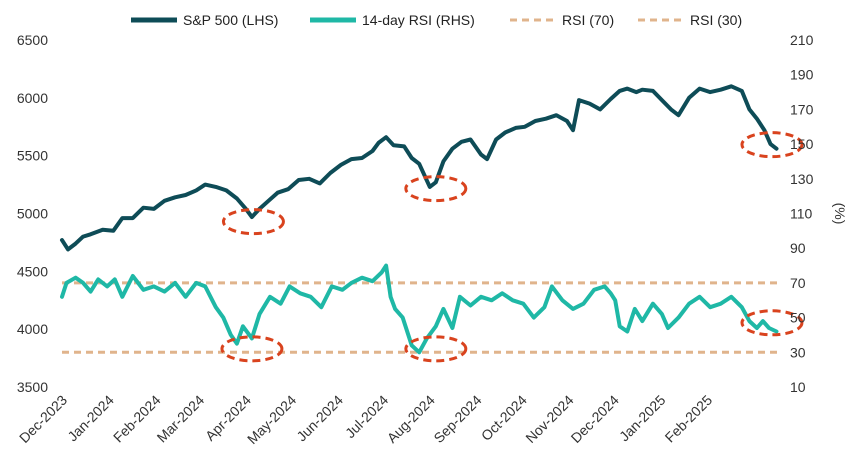 The height and width of the screenshot is (467, 846). Describe the element at coordinates (457, 419) in the screenshot. I see `x-tick-label: Sep-2024` at that location.